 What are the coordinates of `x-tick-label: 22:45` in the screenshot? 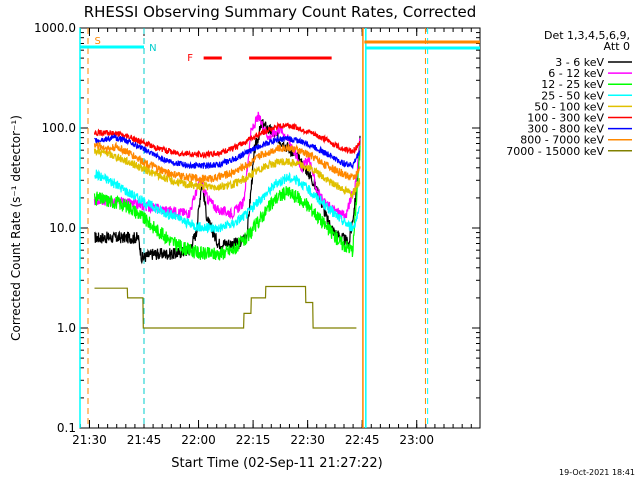 It's located at (362, 440).